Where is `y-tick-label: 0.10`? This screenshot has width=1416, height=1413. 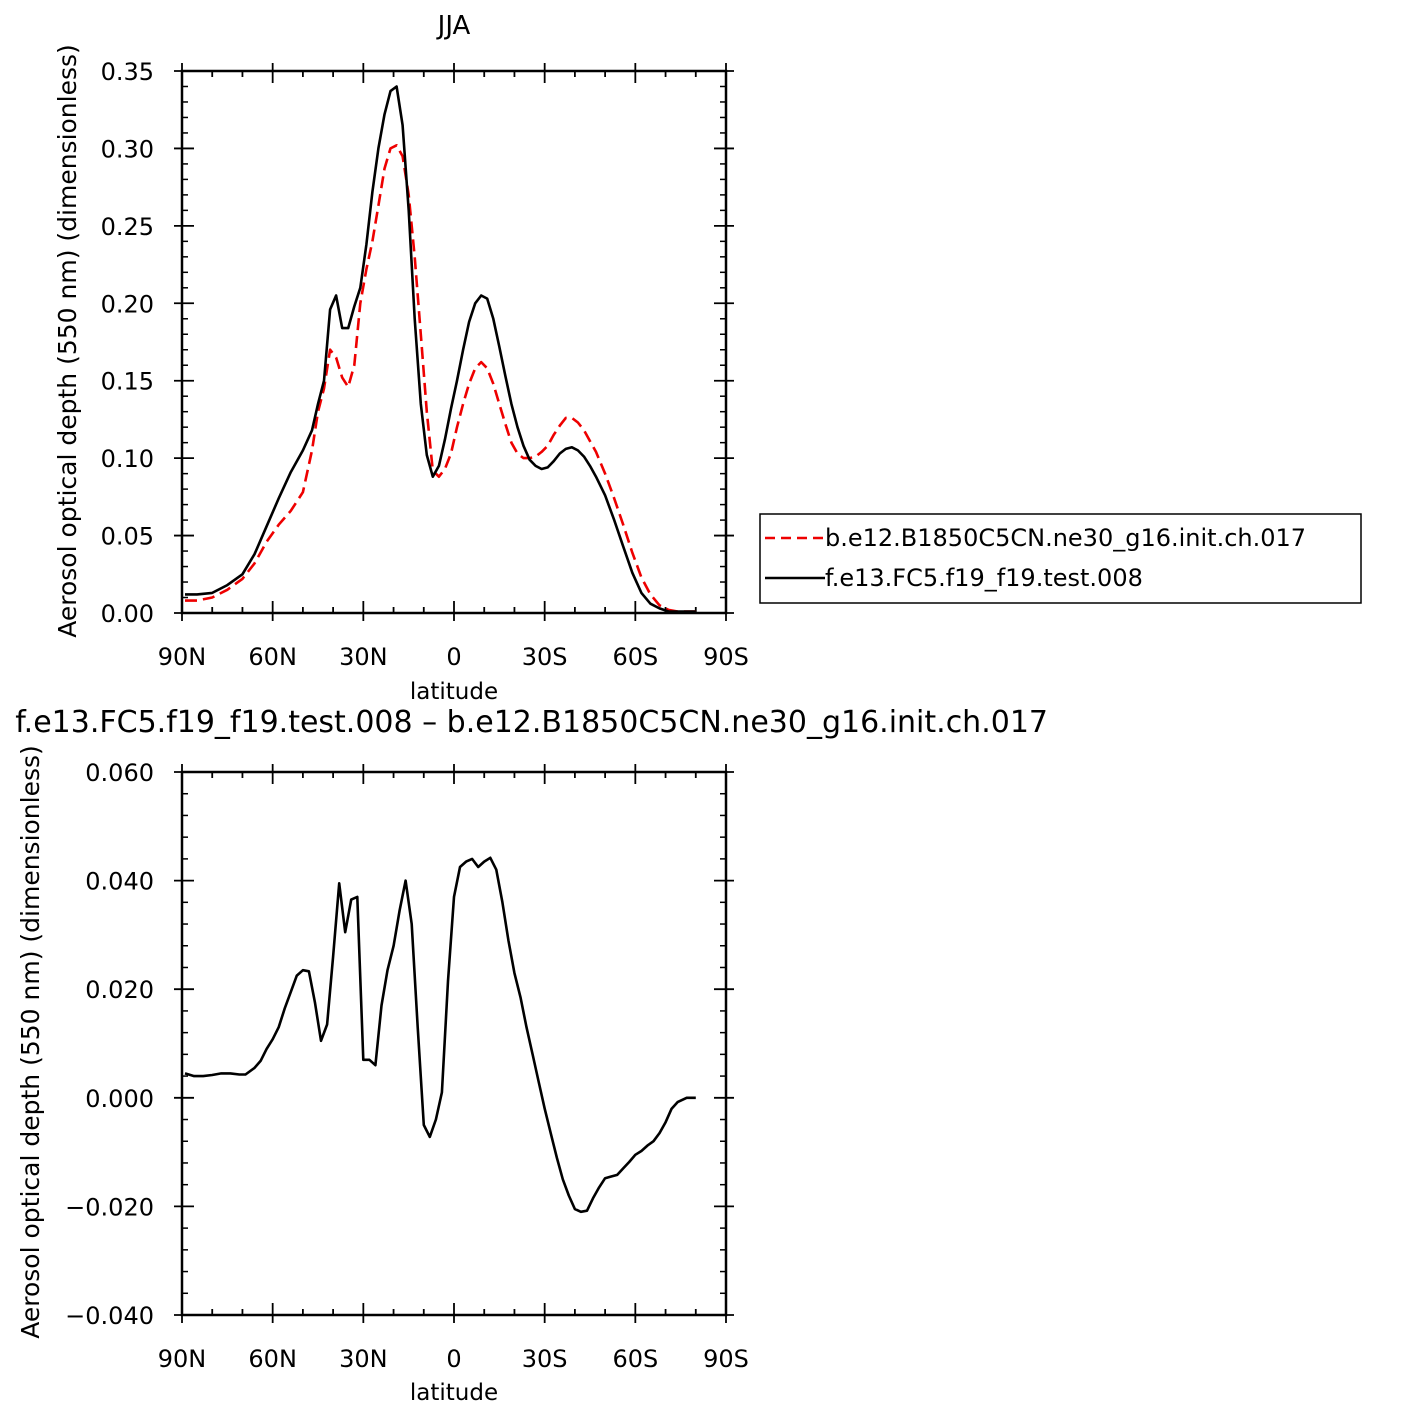 y-tick-label: 0.10 is located at coordinates (127, 459).